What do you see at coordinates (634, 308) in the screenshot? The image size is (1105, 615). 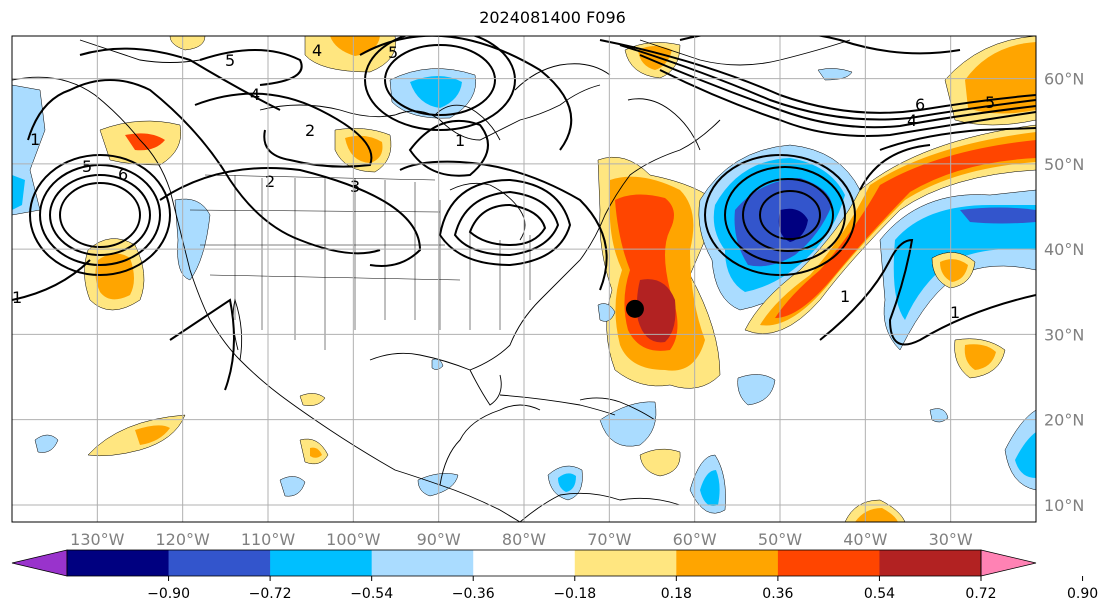 I see `location-marker` at bounding box center [634, 308].